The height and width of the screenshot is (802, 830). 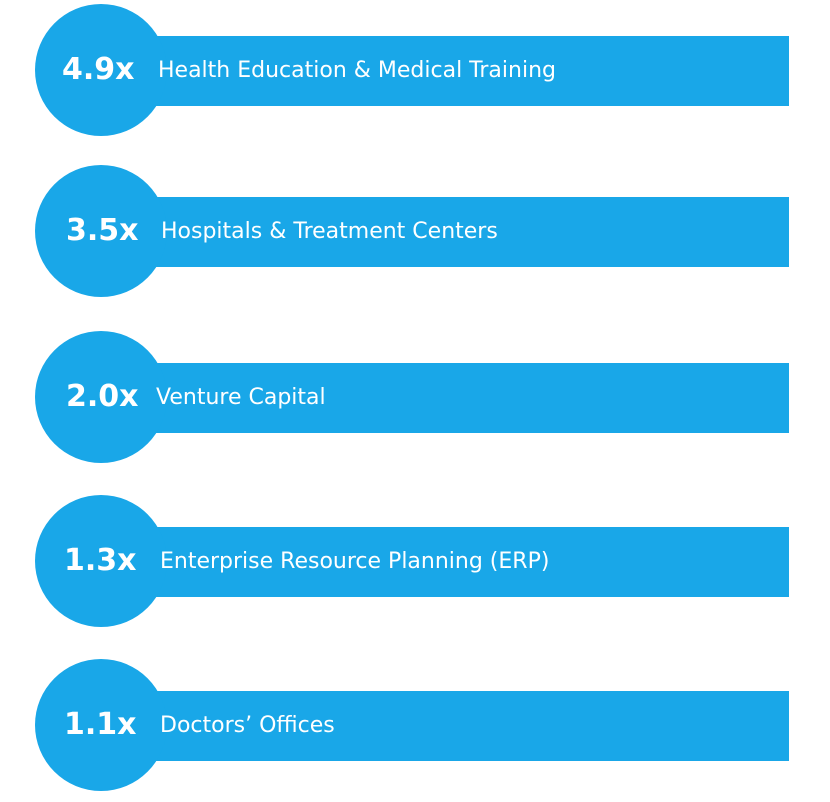 I want to click on item-multiplier: 3.5x, so click(x=102, y=230).